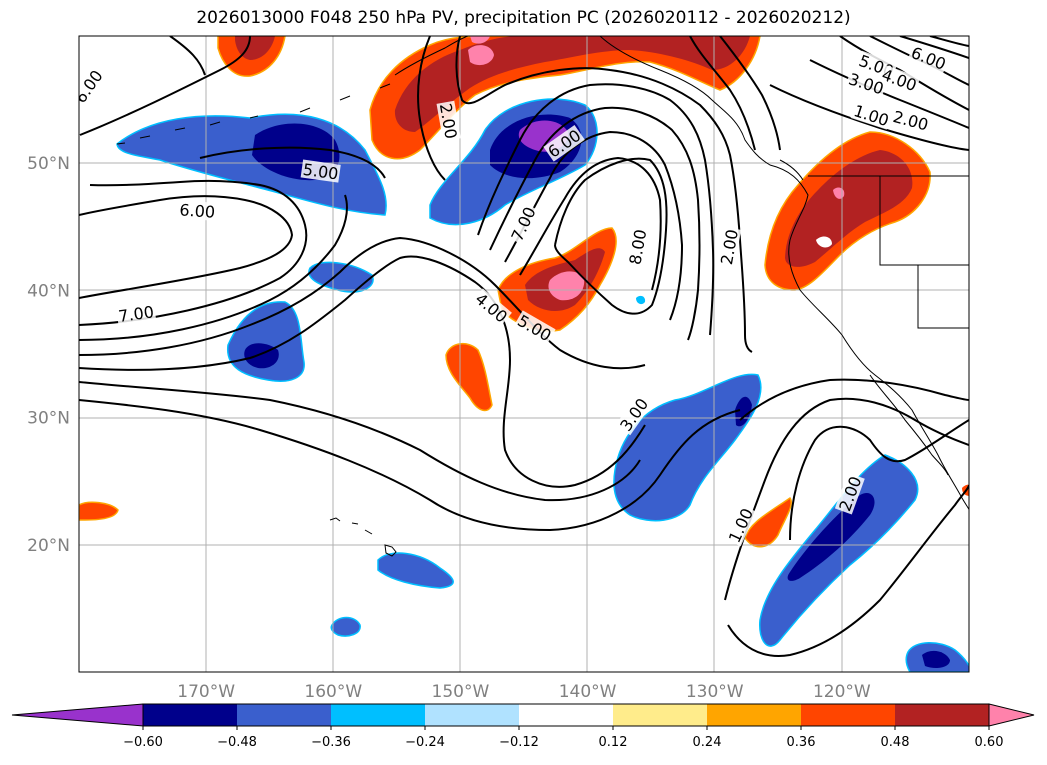  I want to click on colorbar-tick-label: −0.36, so click(331, 742).